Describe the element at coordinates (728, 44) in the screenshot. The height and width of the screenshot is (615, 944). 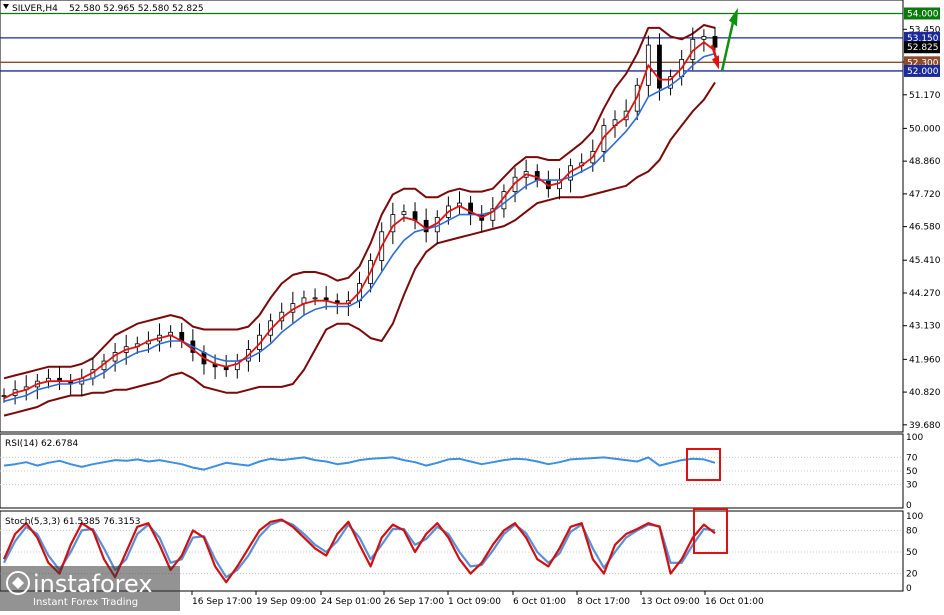
I see `arrow-up-shaft` at that location.